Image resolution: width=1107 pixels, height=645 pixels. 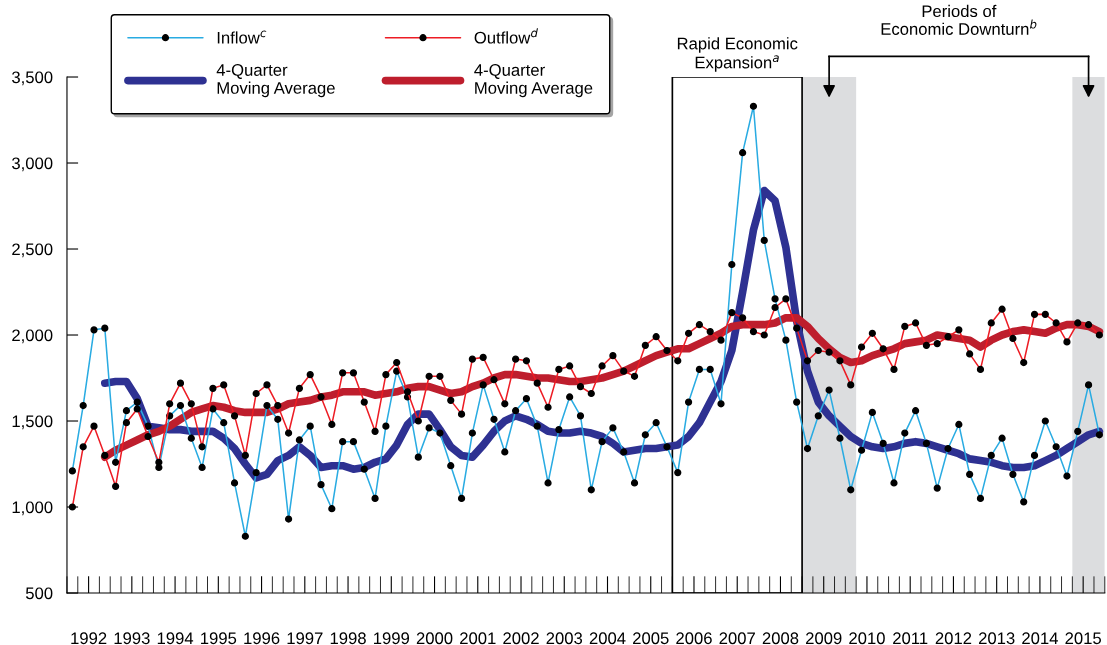 I want to click on text: Periods of Economic Downturn$^{b}$, so click(x=959, y=19).